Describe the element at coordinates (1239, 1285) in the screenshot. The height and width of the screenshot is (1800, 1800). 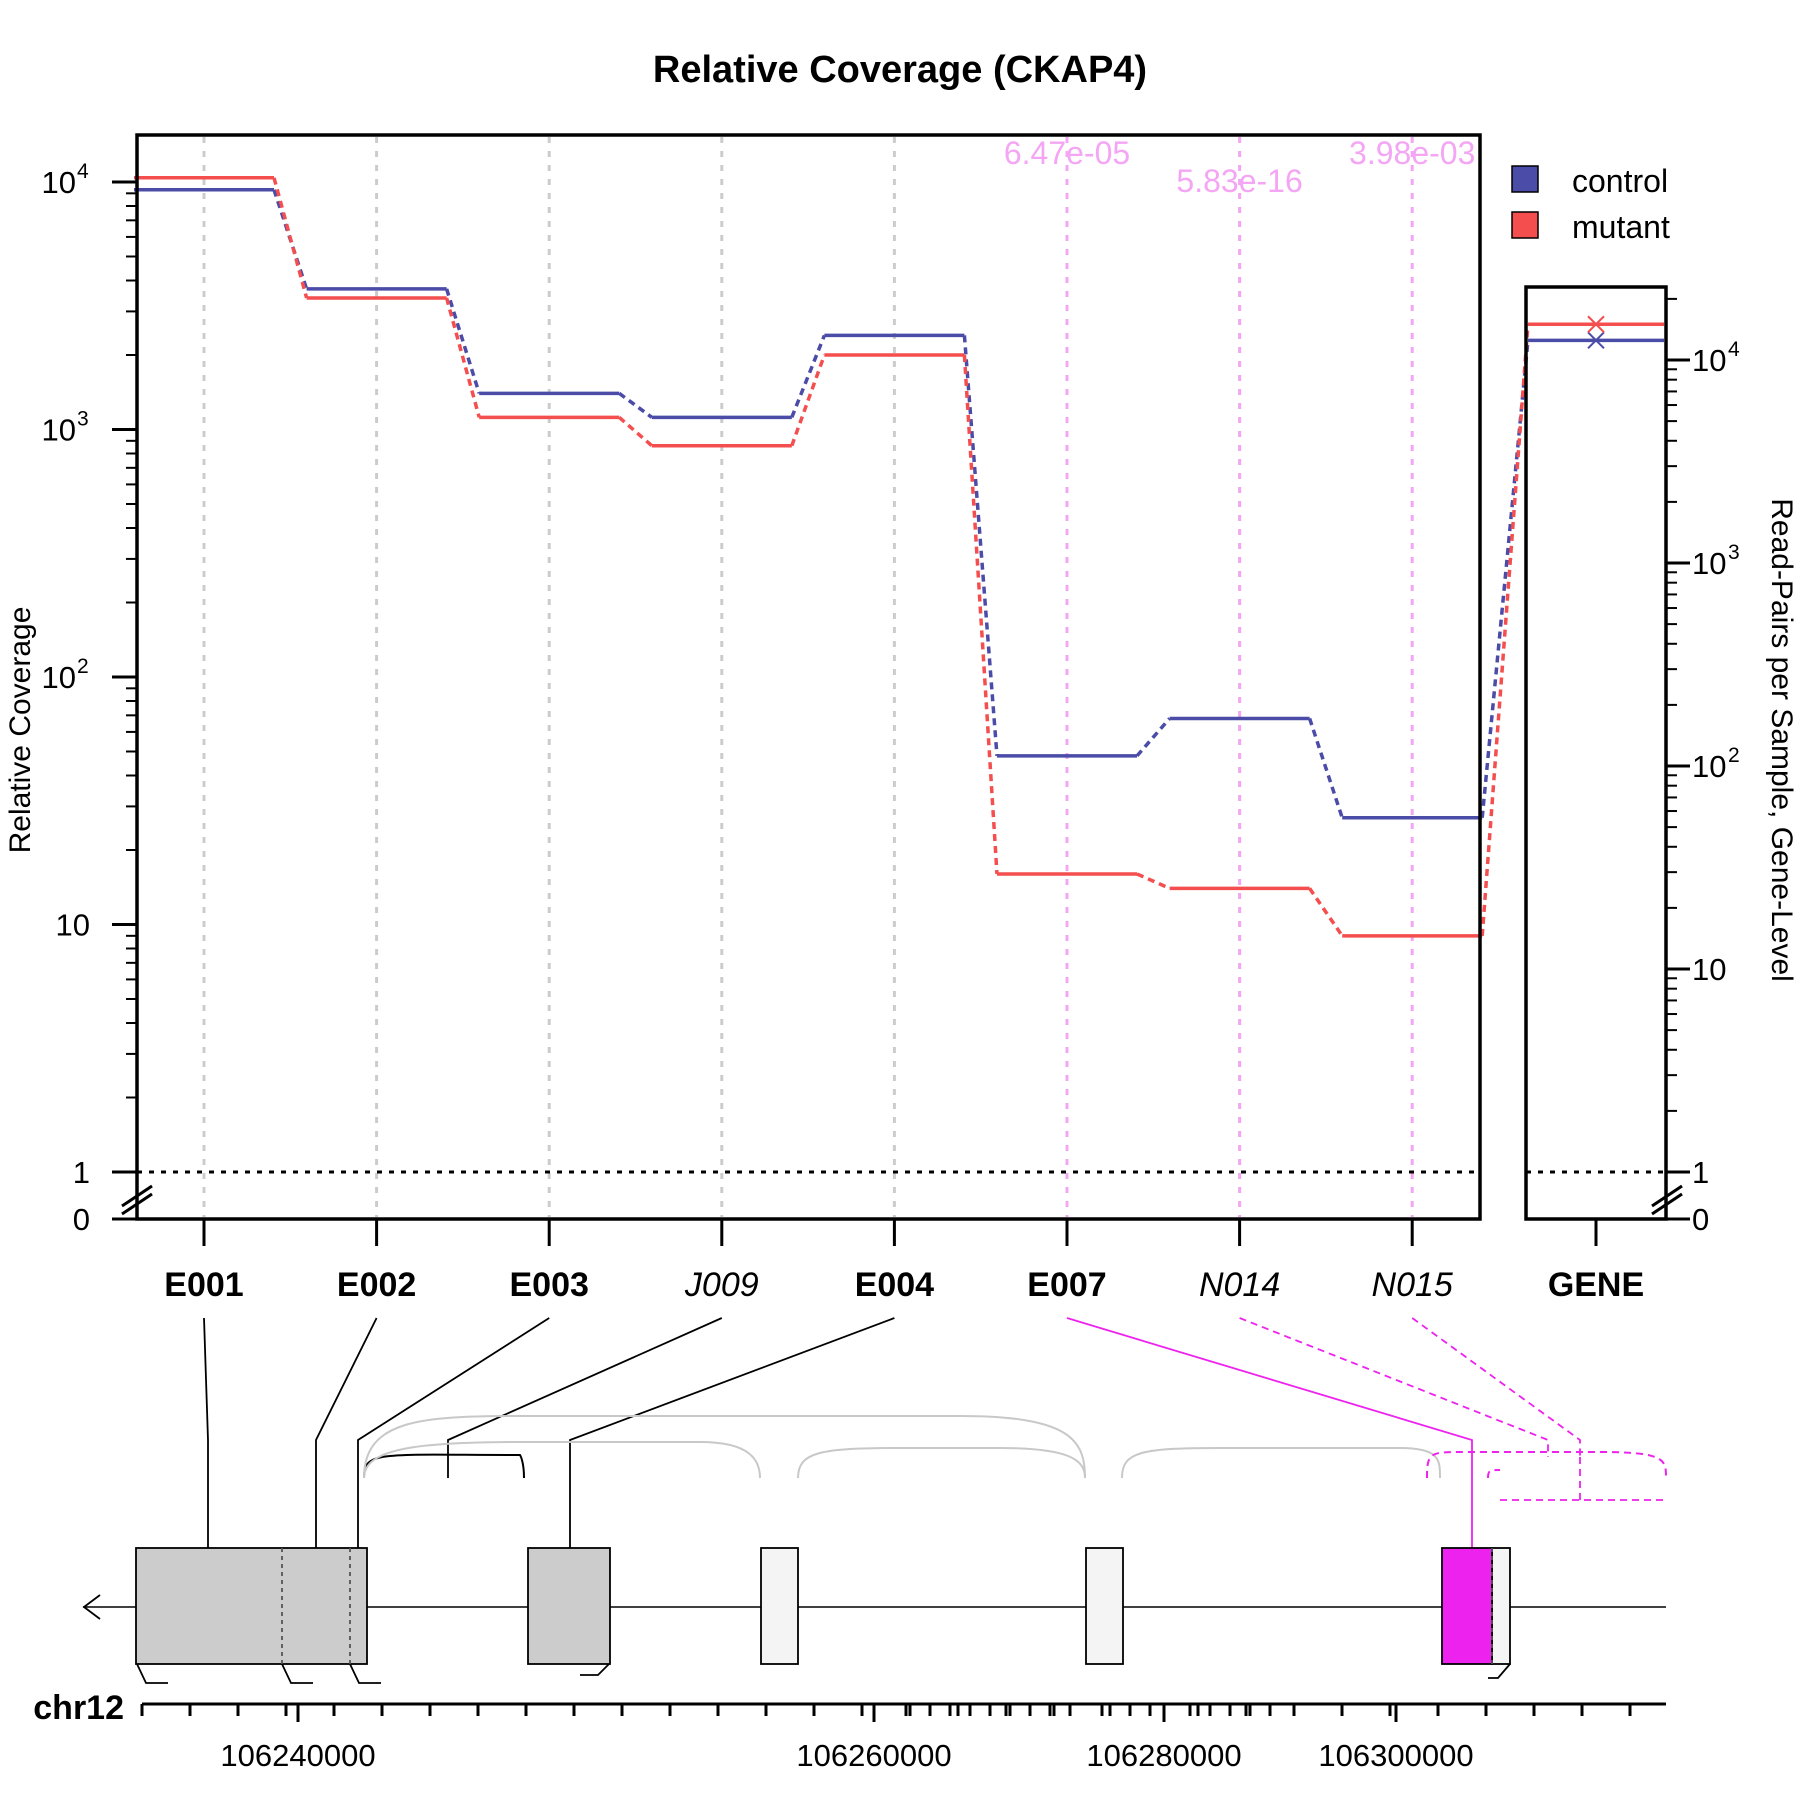
I see `exon-label: N014` at that location.